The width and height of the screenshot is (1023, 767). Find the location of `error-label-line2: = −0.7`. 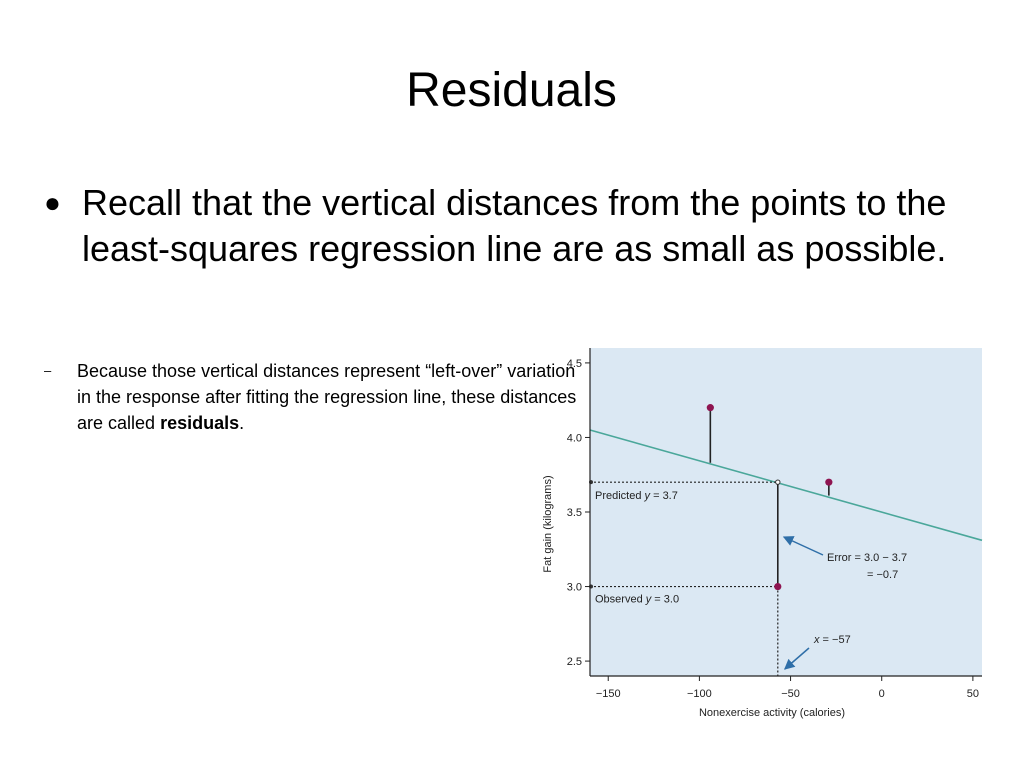

error-label-line2: = −0.7 is located at coordinates (882, 575).